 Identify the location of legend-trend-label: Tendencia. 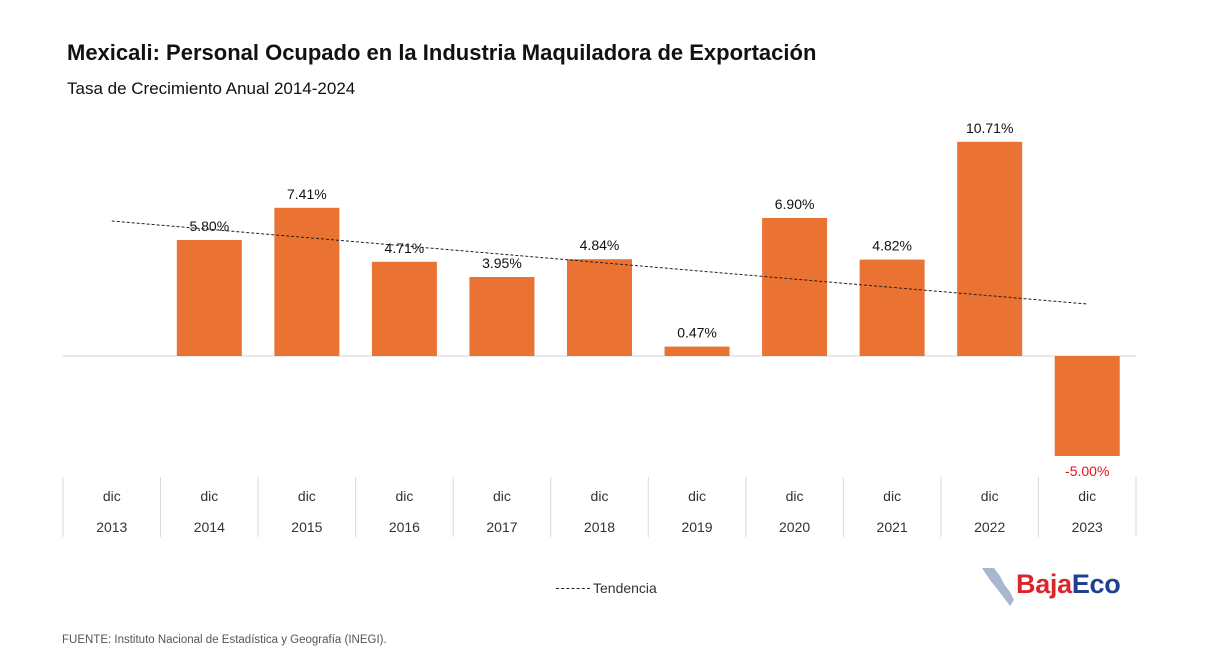
(625, 588).